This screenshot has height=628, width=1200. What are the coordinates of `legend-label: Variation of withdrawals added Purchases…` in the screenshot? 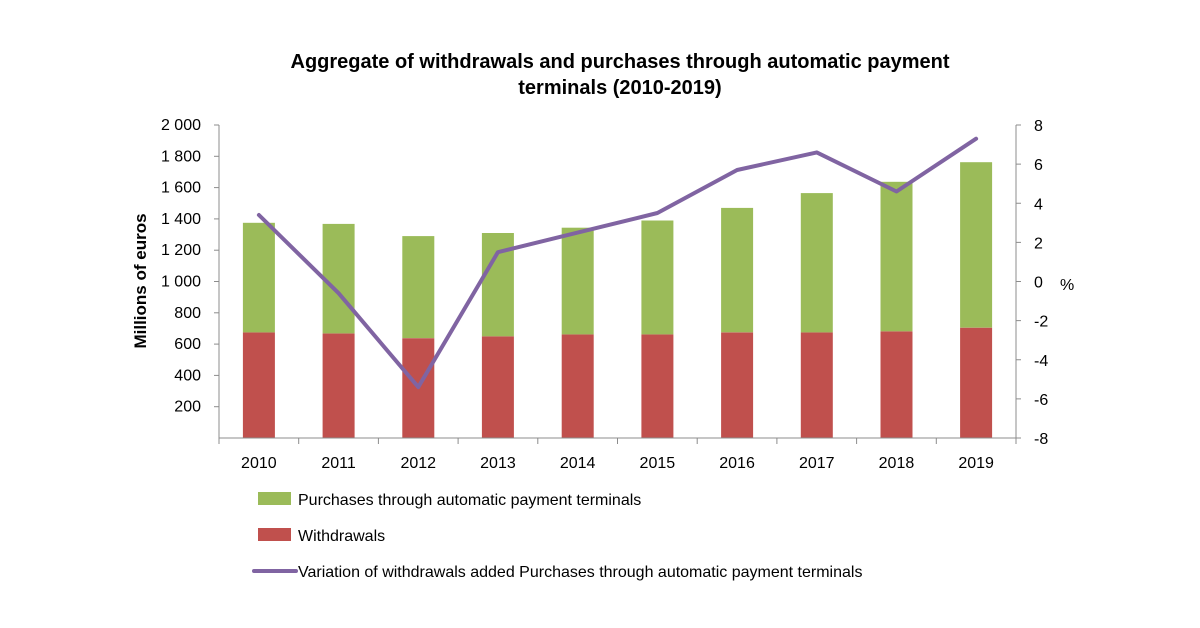 It's located at (580, 572).